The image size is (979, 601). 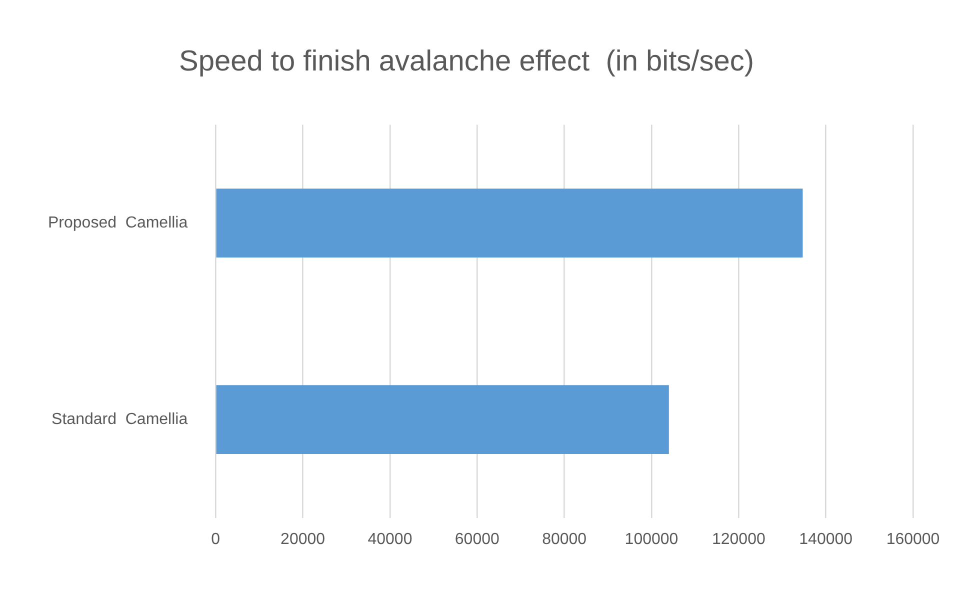 I want to click on chart-title: Speed to finish avalanche effect (in bits/sec), so click(x=466, y=61).